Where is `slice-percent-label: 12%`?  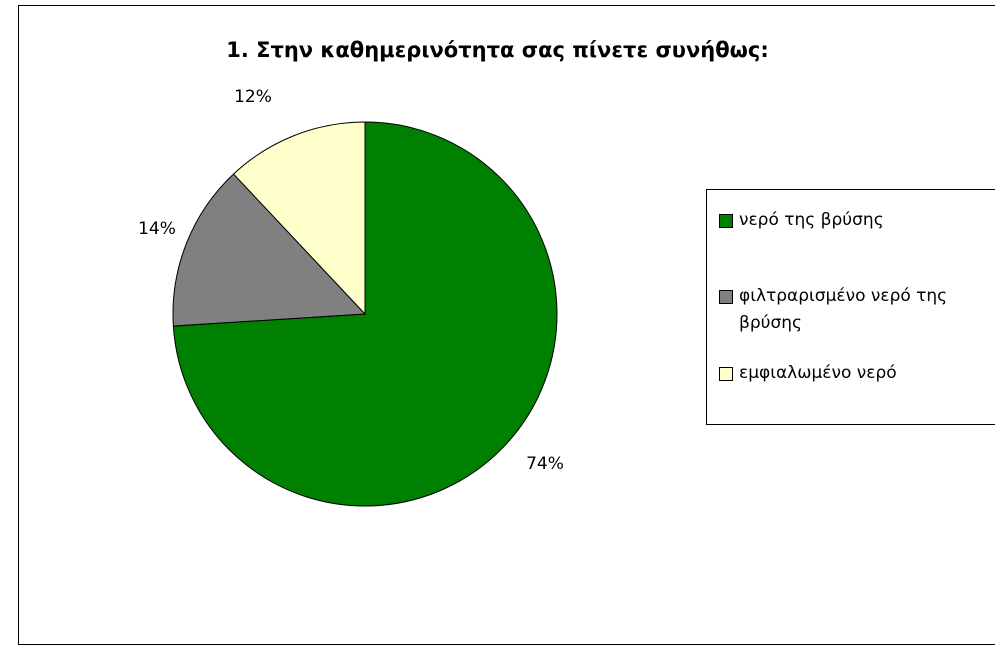 slice-percent-label: 12% is located at coordinates (253, 97).